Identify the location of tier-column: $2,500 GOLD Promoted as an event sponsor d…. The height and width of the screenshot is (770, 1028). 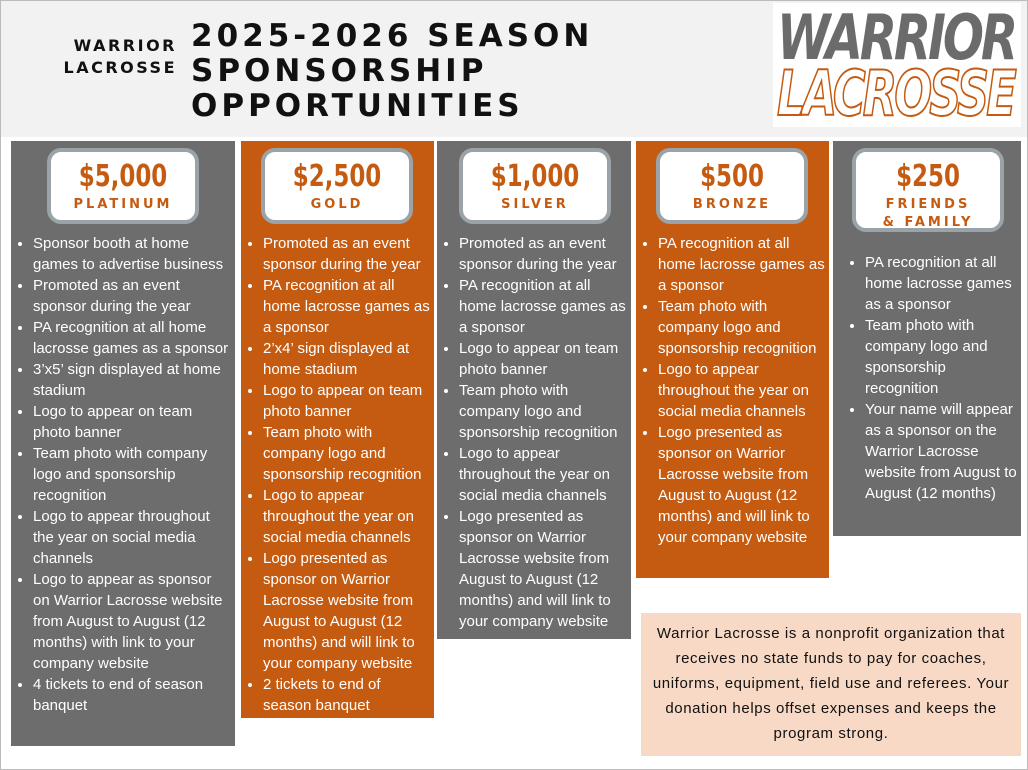
(337, 429).